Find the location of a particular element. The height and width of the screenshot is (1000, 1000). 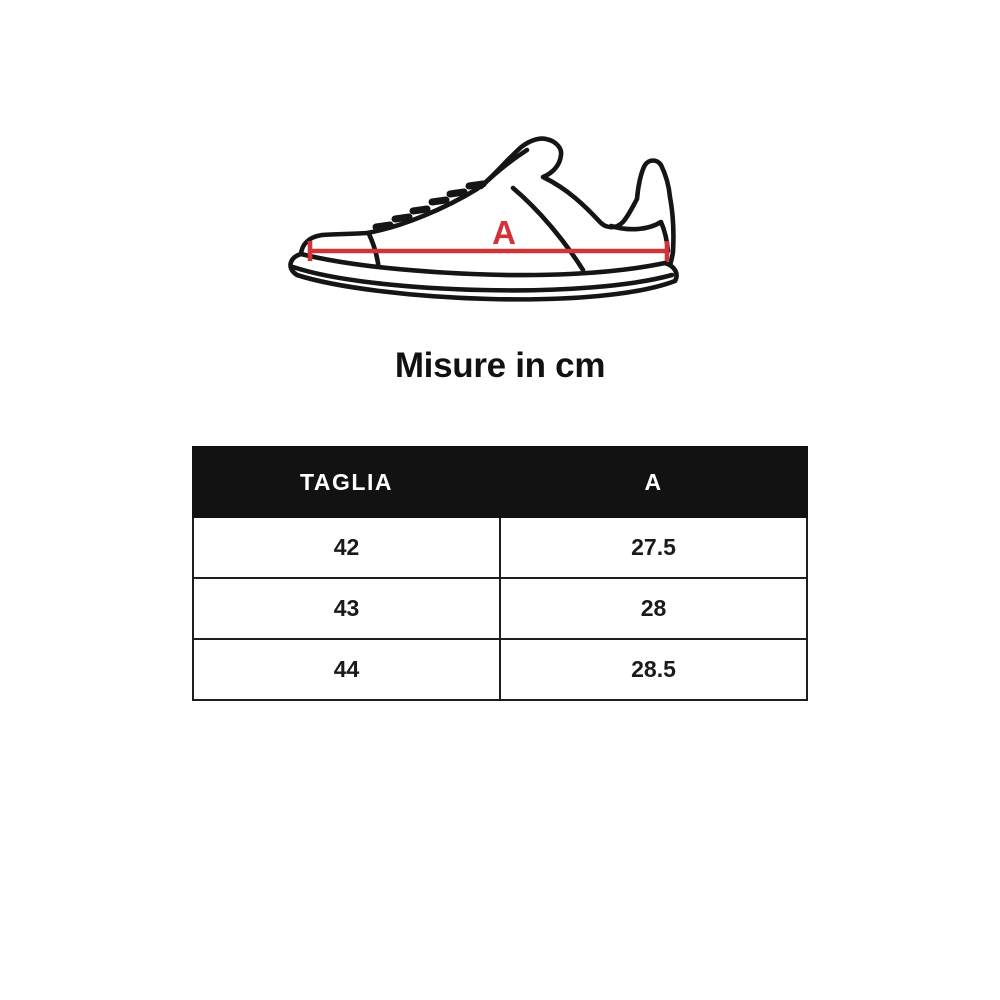

header-cell-taglia: TAGLIA is located at coordinates (346, 482).